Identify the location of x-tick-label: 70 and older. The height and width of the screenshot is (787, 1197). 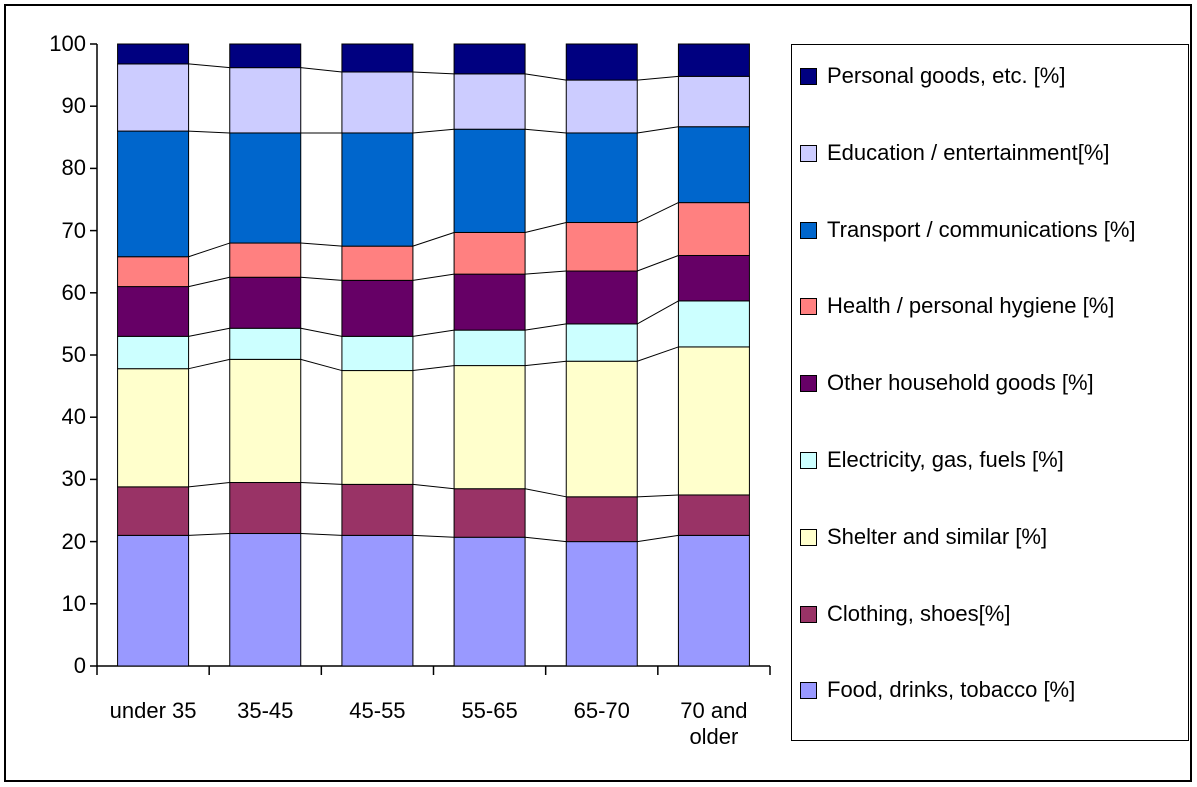
(714, 723).